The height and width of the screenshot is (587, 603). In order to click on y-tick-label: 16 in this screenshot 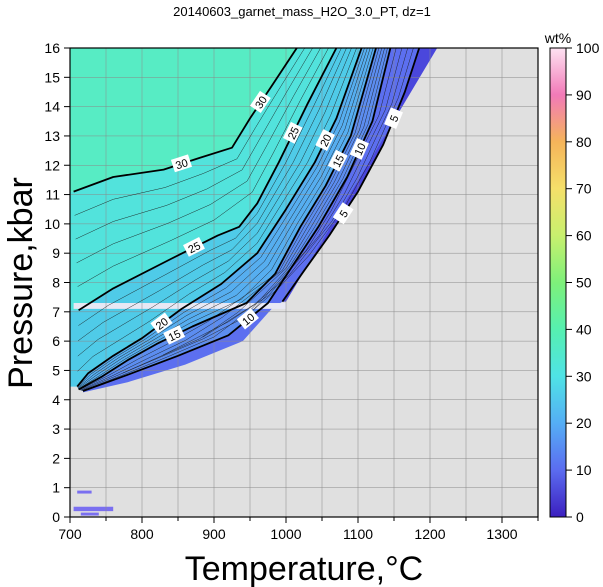, I will do `click(52, 48)`.